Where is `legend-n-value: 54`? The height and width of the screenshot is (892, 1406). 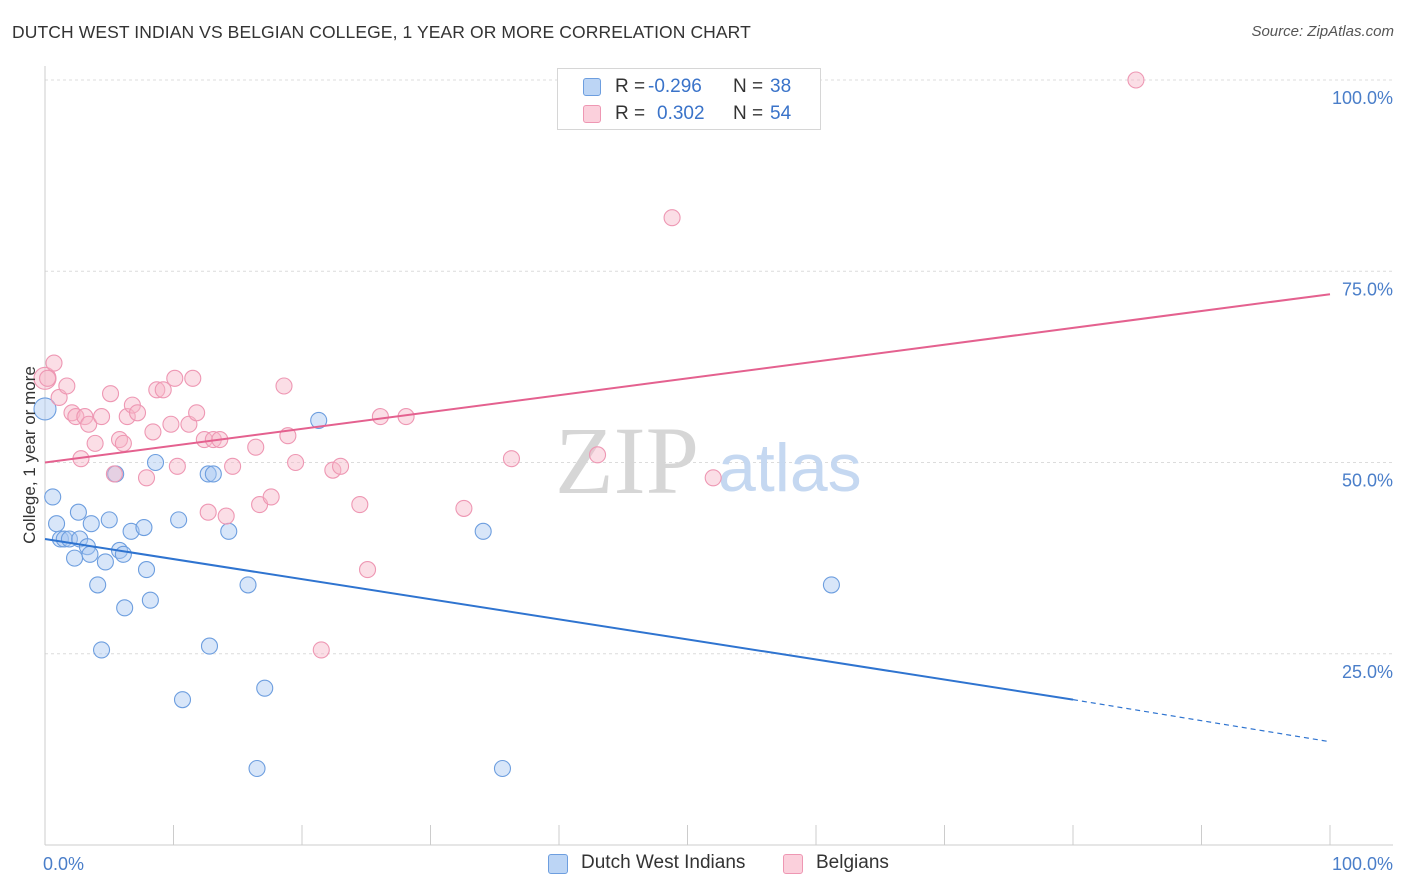
legend-n-value: 54 is located at coordinates (781, 113).